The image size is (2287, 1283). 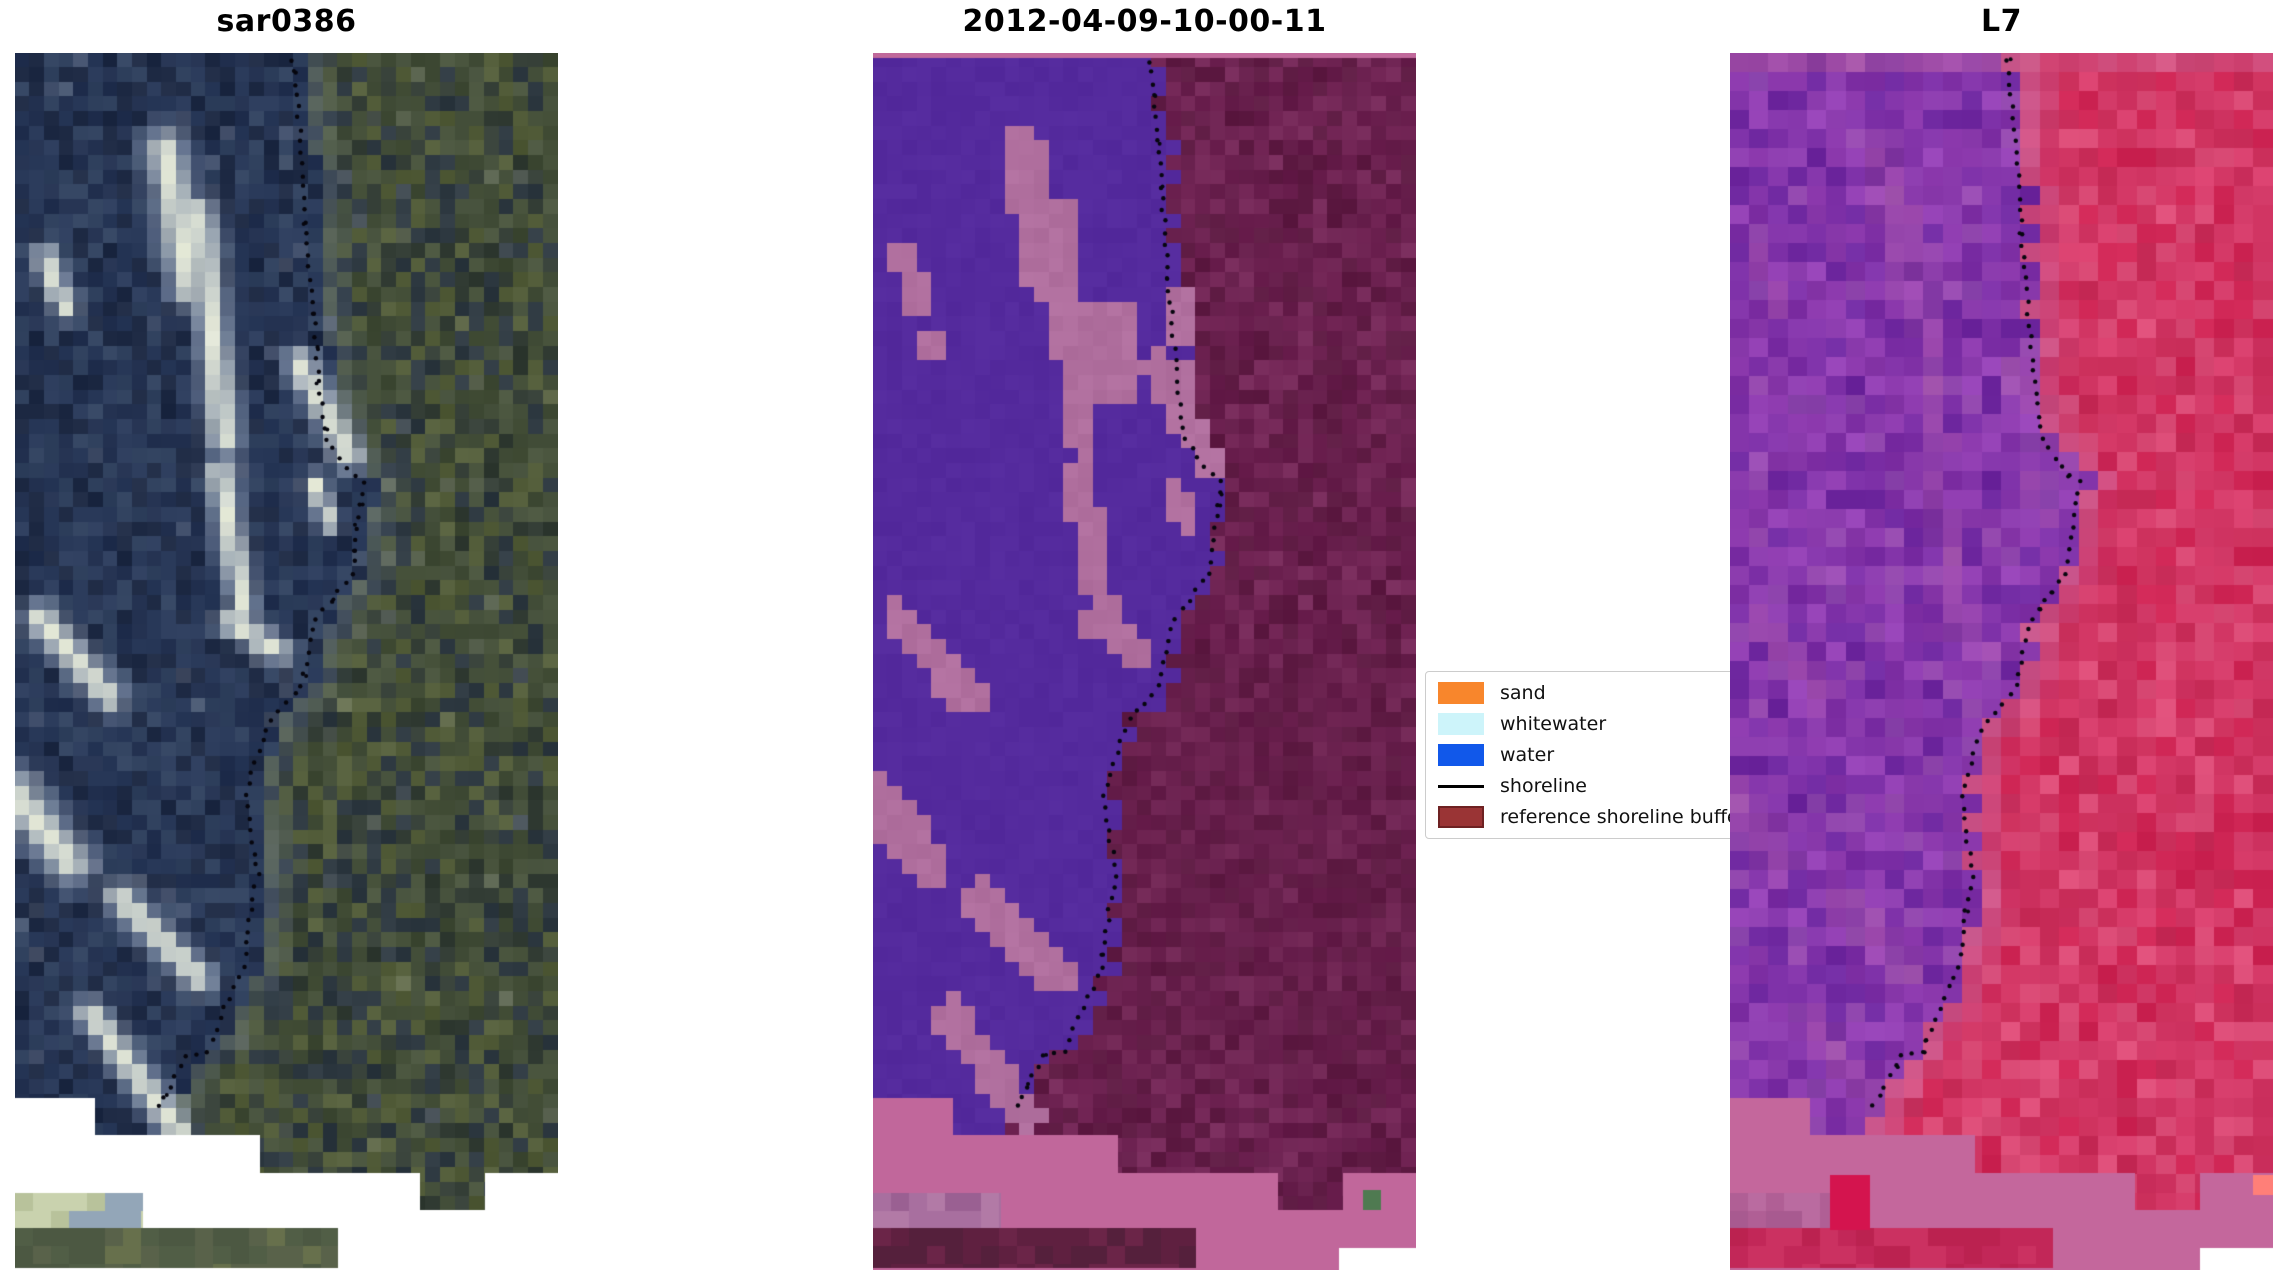 I want to click on legend-label: shoreline, so click(x=1543, y=786).